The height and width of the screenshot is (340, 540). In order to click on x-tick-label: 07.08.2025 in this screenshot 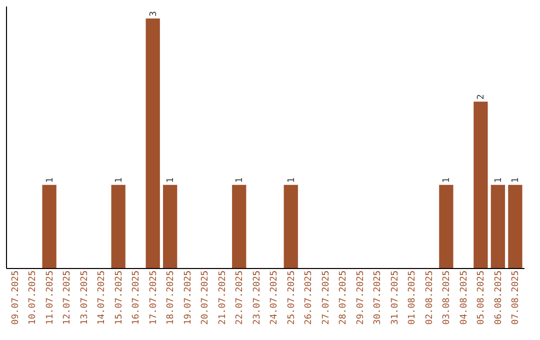, I will do `click(516, 297)`.